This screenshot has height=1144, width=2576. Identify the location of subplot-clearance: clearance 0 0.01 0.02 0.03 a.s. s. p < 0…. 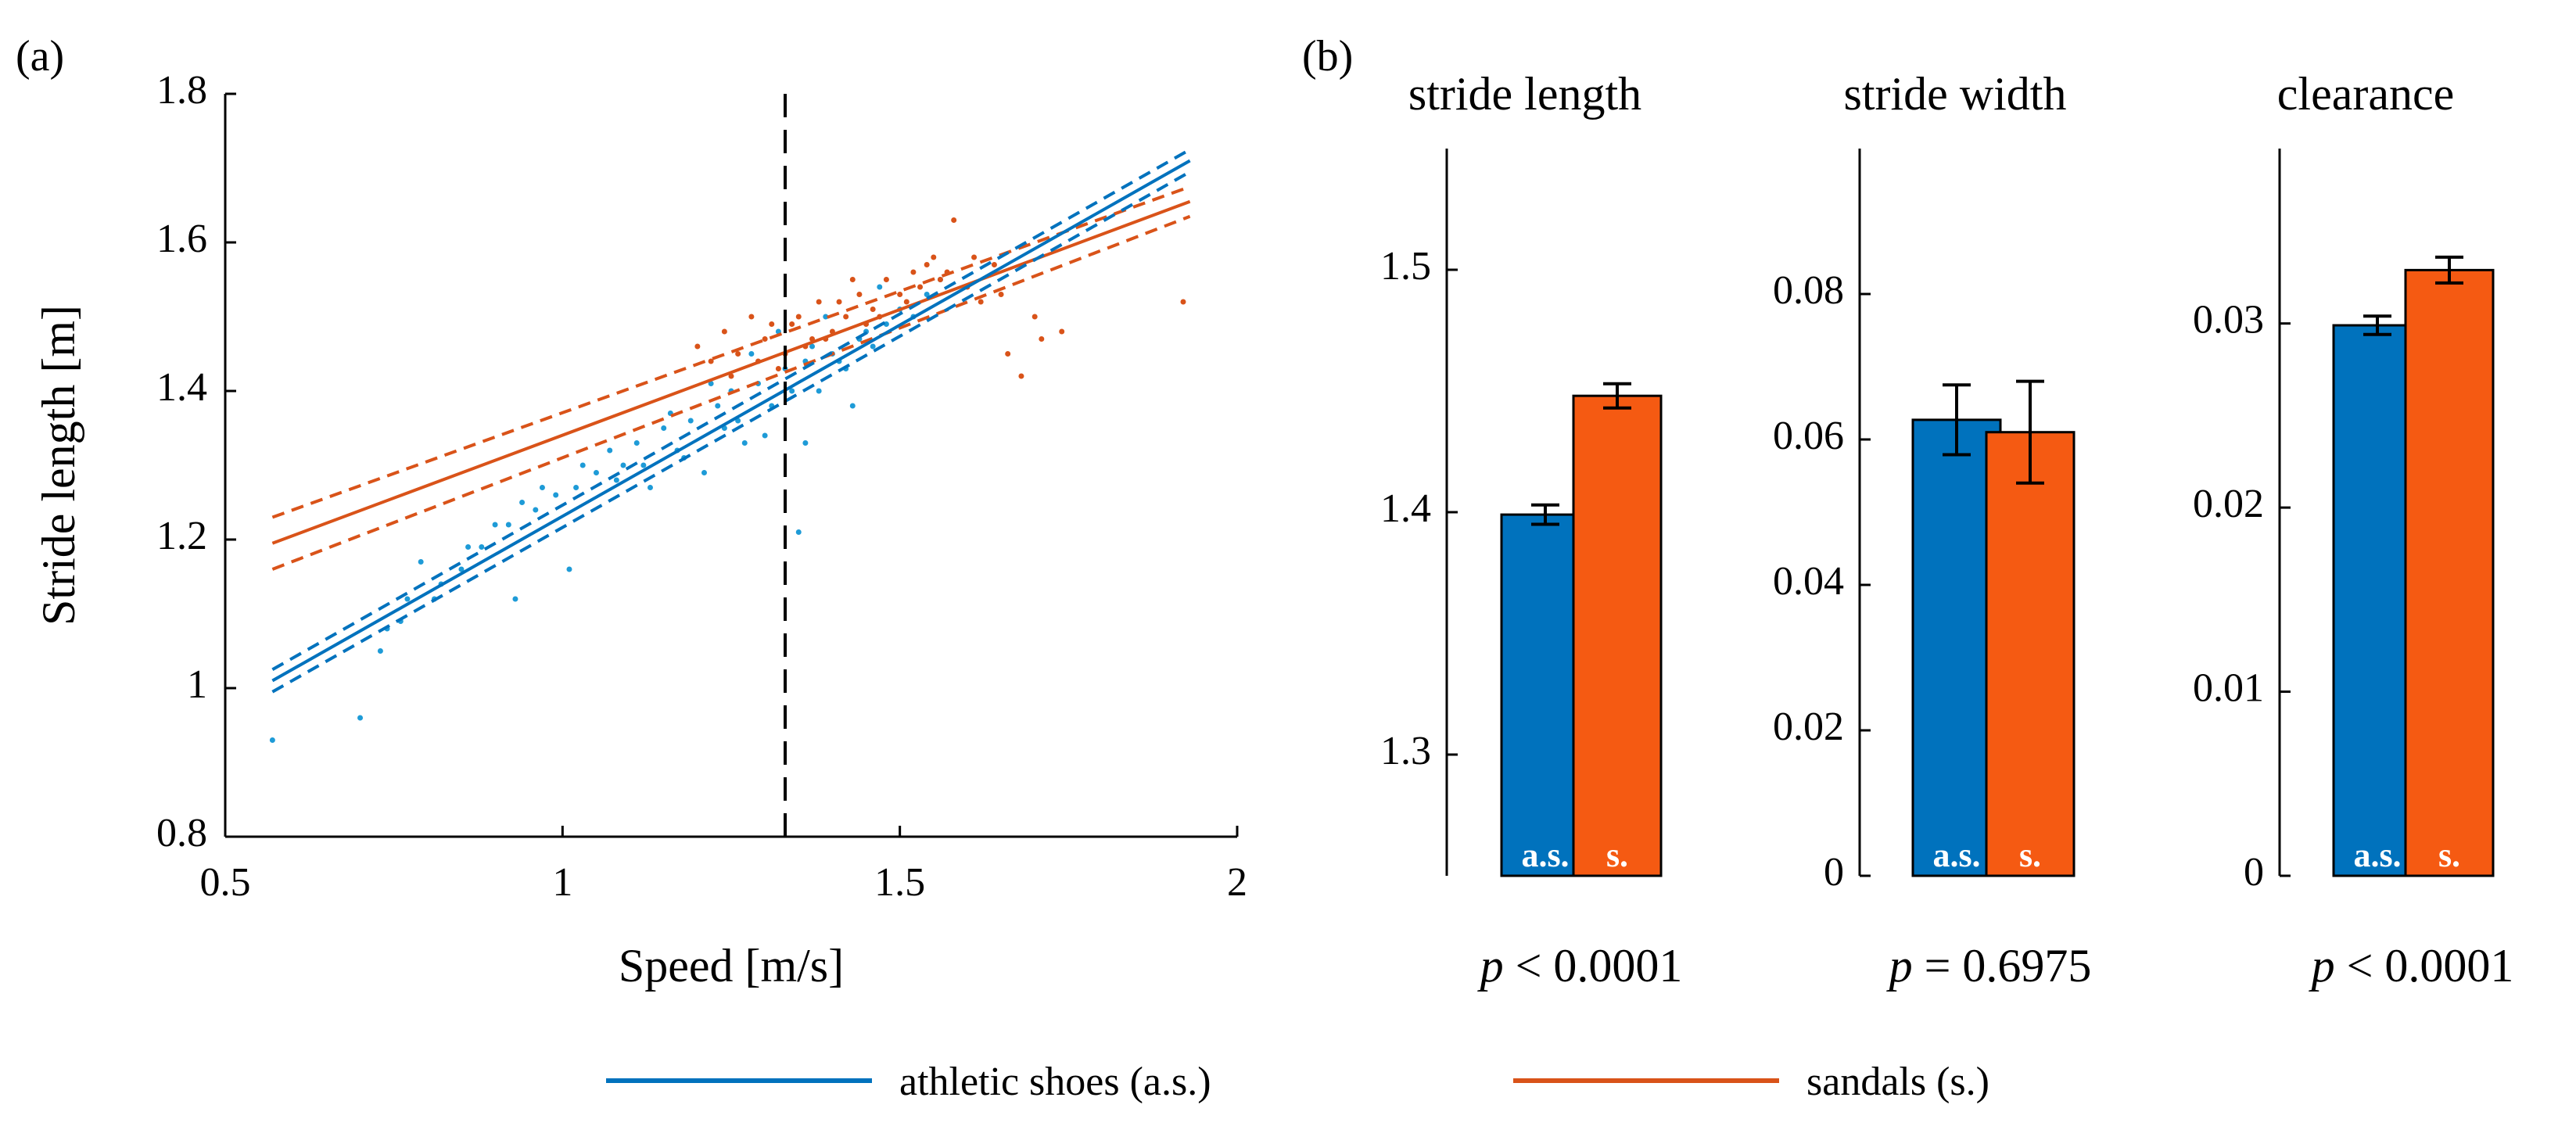
(2353, 530).